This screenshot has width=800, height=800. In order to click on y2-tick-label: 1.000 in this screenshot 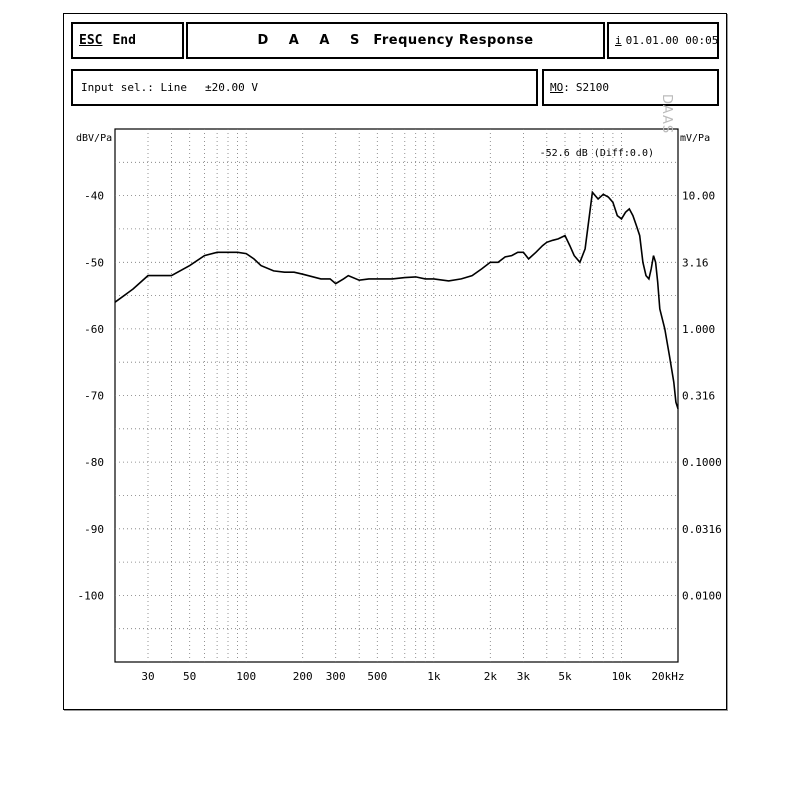, I will do `click(698, 329)`.